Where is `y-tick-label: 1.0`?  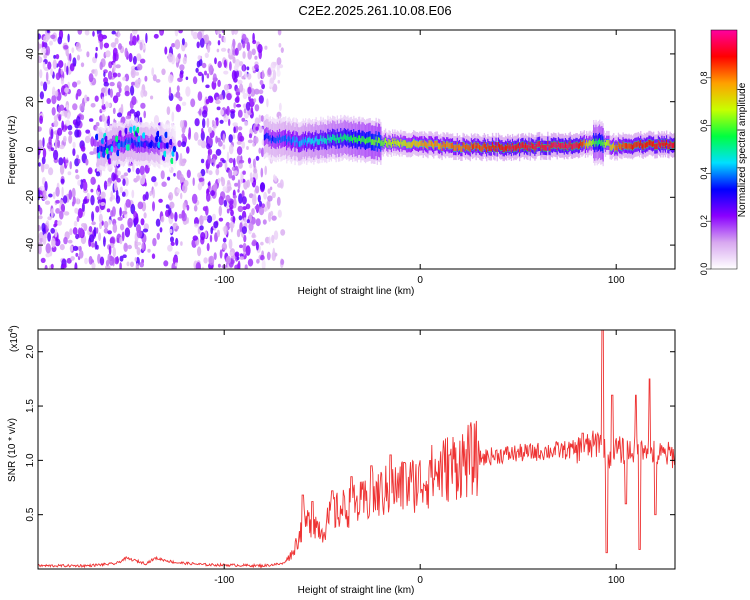 y-tick-label: 1.0 is located at coordinates (30, 460).